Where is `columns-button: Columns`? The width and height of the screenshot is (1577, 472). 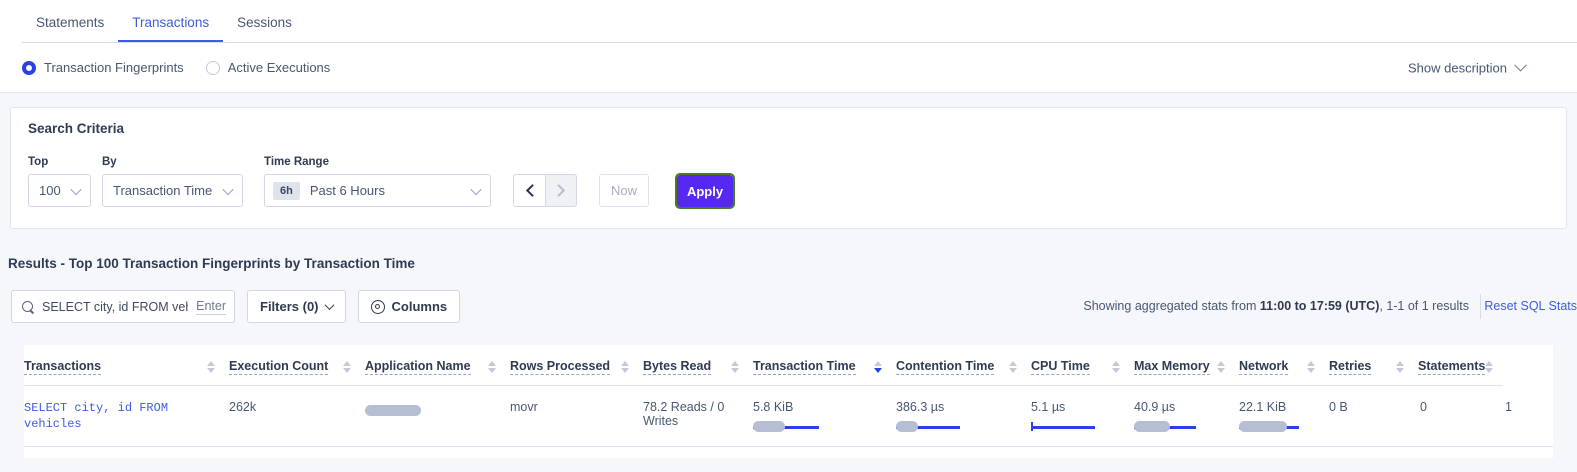 columns-button: Columns is located at coordinates (409, 306).